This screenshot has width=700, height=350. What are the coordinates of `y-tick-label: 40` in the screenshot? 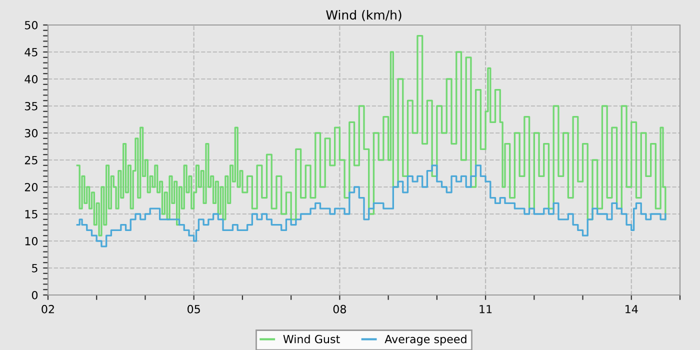 It's located at (31, 79).